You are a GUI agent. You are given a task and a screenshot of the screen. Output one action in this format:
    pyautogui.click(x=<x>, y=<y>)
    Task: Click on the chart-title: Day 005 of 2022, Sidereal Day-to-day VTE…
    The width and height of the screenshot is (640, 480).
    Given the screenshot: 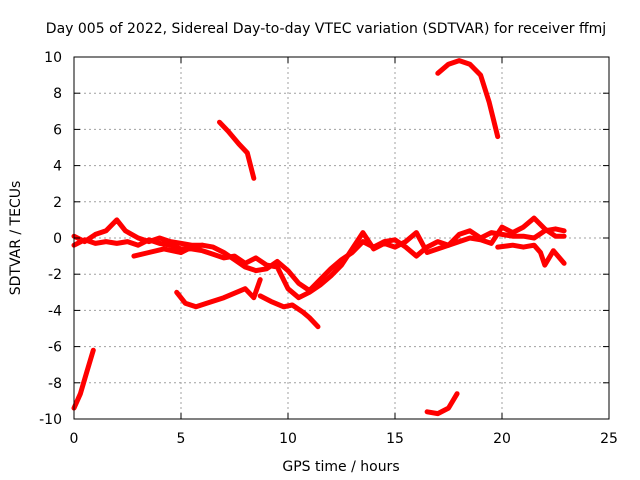 What is the action you would take?
    pyautogui.click(x=326, y=29)
    